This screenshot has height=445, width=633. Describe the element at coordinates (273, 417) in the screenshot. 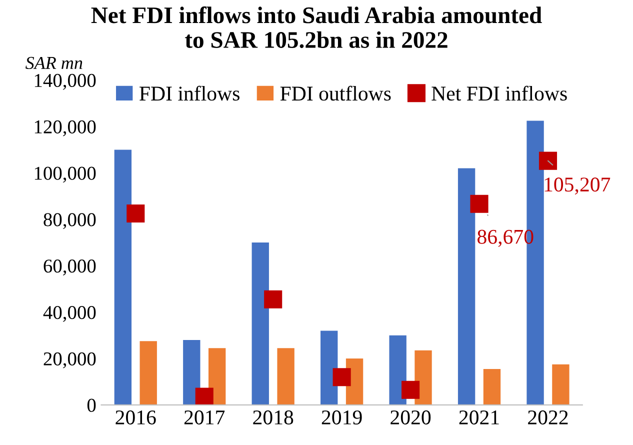

I see `x-tick-label: 2018` at that location.